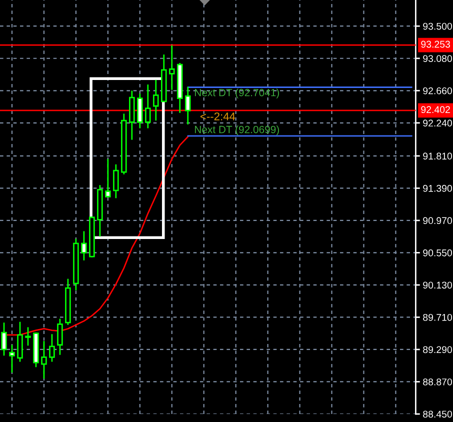  What do you see at coordinates (435, 44) in the screenshot?
I see `ref-line-label: 93.253` at bounding box center [435, 44].